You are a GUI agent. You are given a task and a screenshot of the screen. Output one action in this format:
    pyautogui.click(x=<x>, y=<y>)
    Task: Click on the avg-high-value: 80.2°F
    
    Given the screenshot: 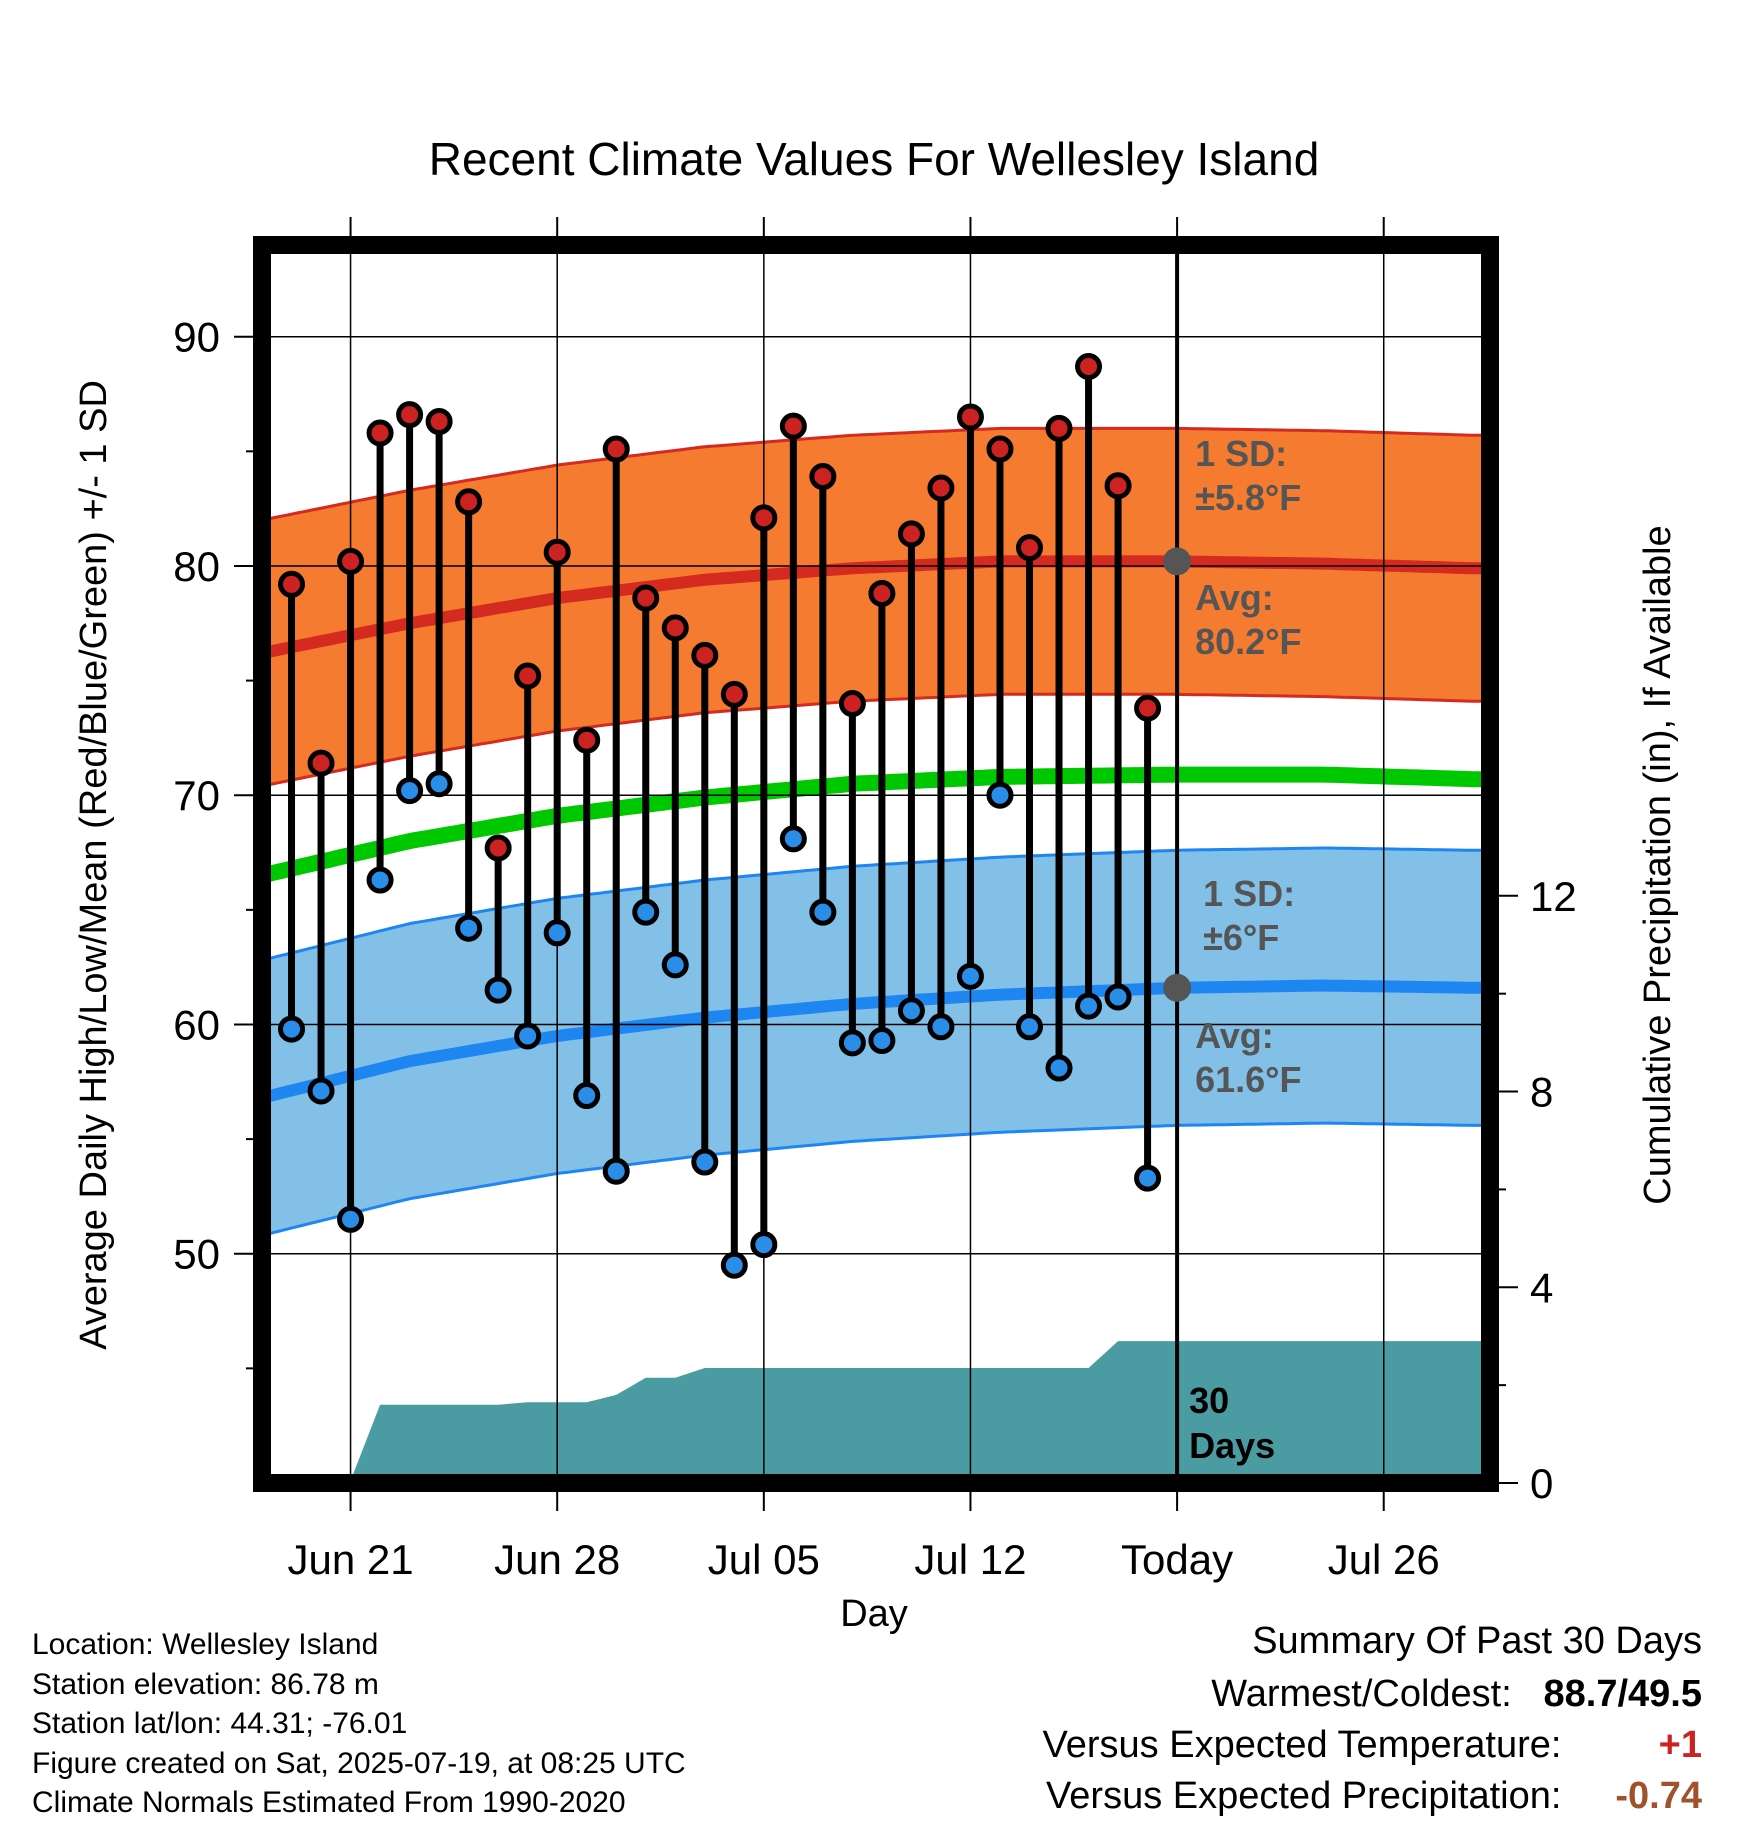 What is the action you would take?
    pyautogui.click(x=1248, y=641)
    